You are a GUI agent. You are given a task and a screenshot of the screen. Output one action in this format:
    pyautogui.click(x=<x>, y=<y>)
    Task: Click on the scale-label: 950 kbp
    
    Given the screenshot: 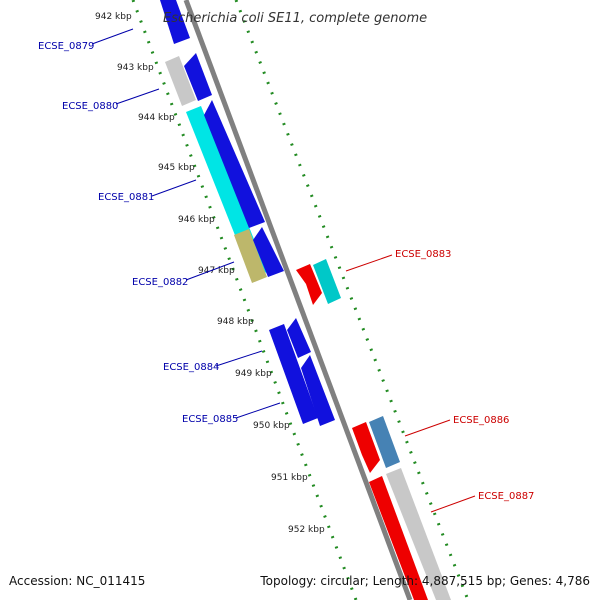 What is the action you would take?
    pyautogui.click(x=271, y=426)
    